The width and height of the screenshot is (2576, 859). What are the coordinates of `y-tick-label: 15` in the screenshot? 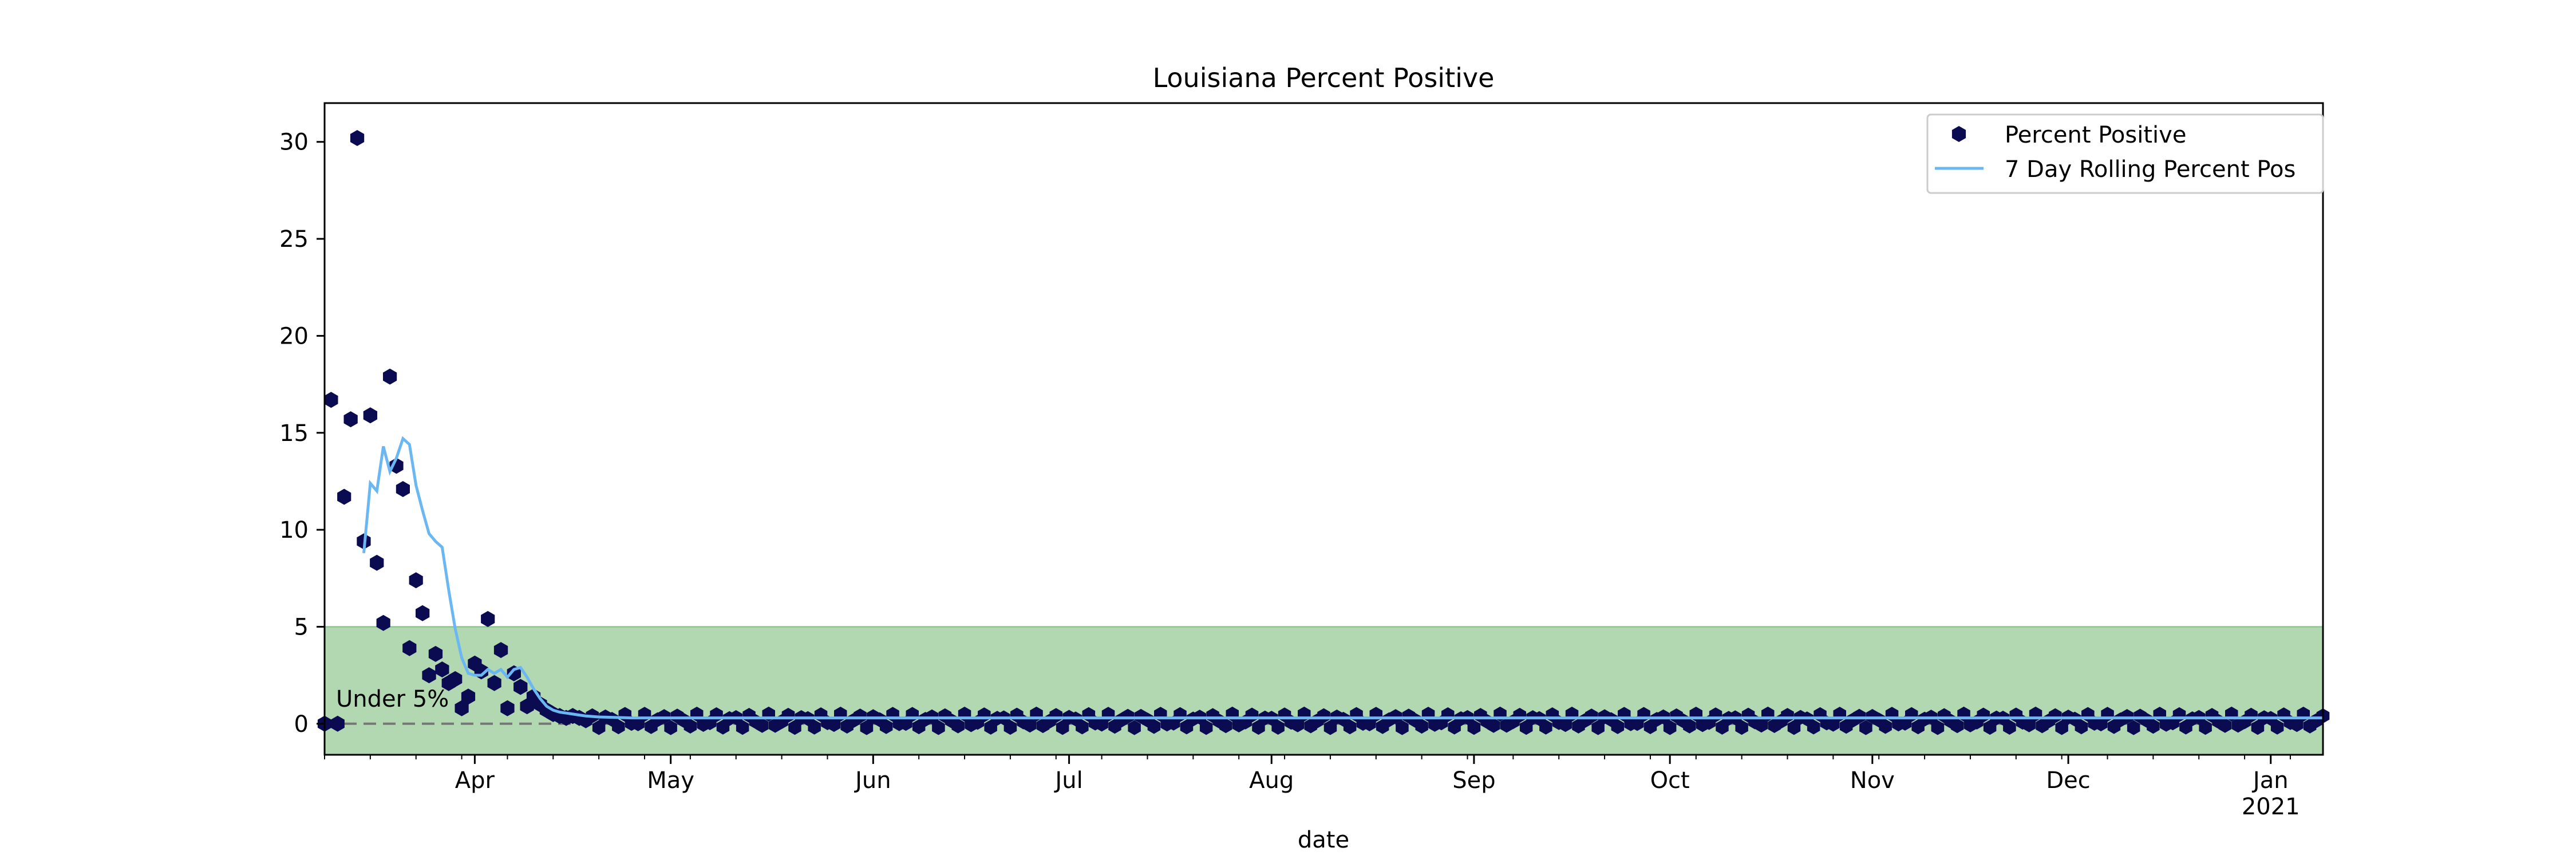 It's located at (294, 433).